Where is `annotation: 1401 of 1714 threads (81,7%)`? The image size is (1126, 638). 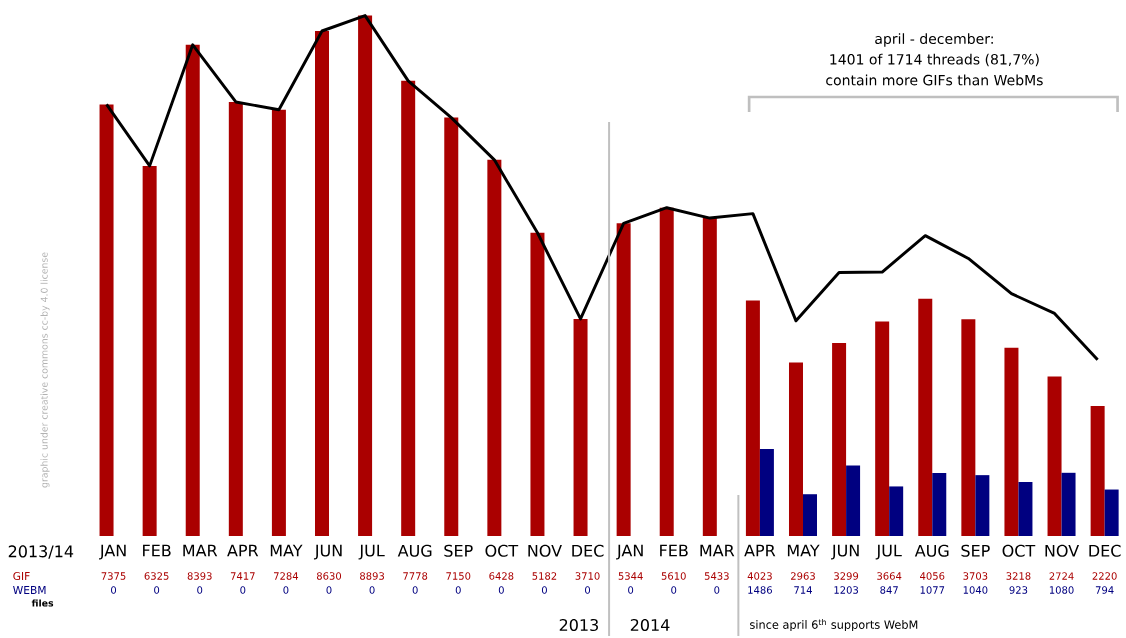 annotation: 1401 of 1714 threads (81,7%) is located at coordinates (934, 60).